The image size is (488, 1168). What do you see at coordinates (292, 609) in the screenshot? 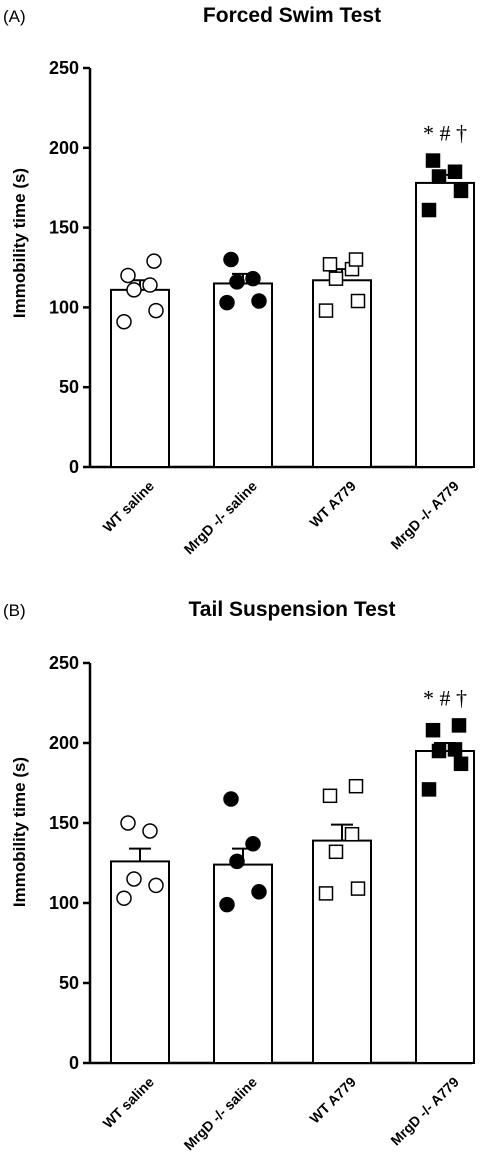
I see `chart-title: Tail Suspension Test` at bounding box center [292, 609].